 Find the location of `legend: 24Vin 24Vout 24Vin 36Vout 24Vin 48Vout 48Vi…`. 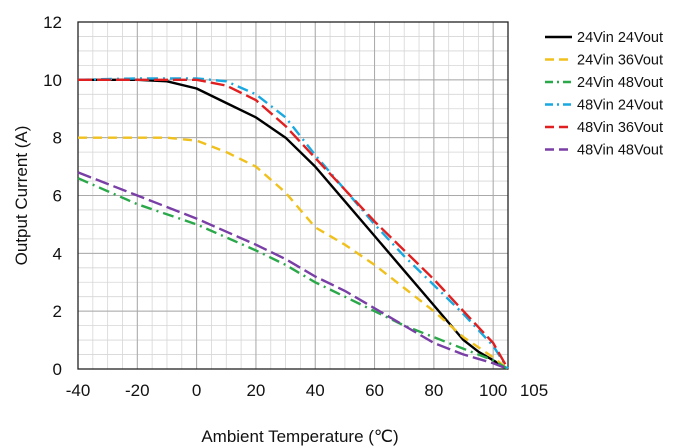

legend: 24Vin 24Vout 24Vin 36Vout 24Vin 48Vout 48Vi… is located at coordinates (604, 94).